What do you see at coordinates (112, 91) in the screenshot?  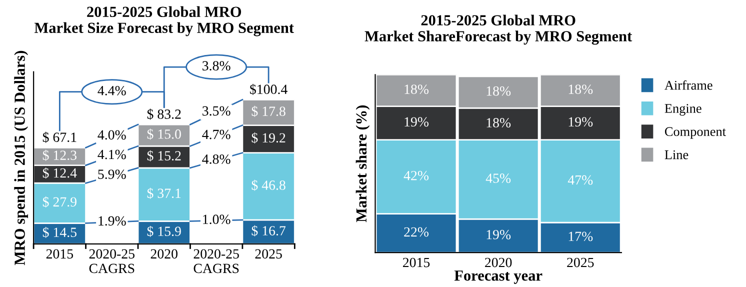 I see `annotation: 4.4%` at bounding box center [112, 91].